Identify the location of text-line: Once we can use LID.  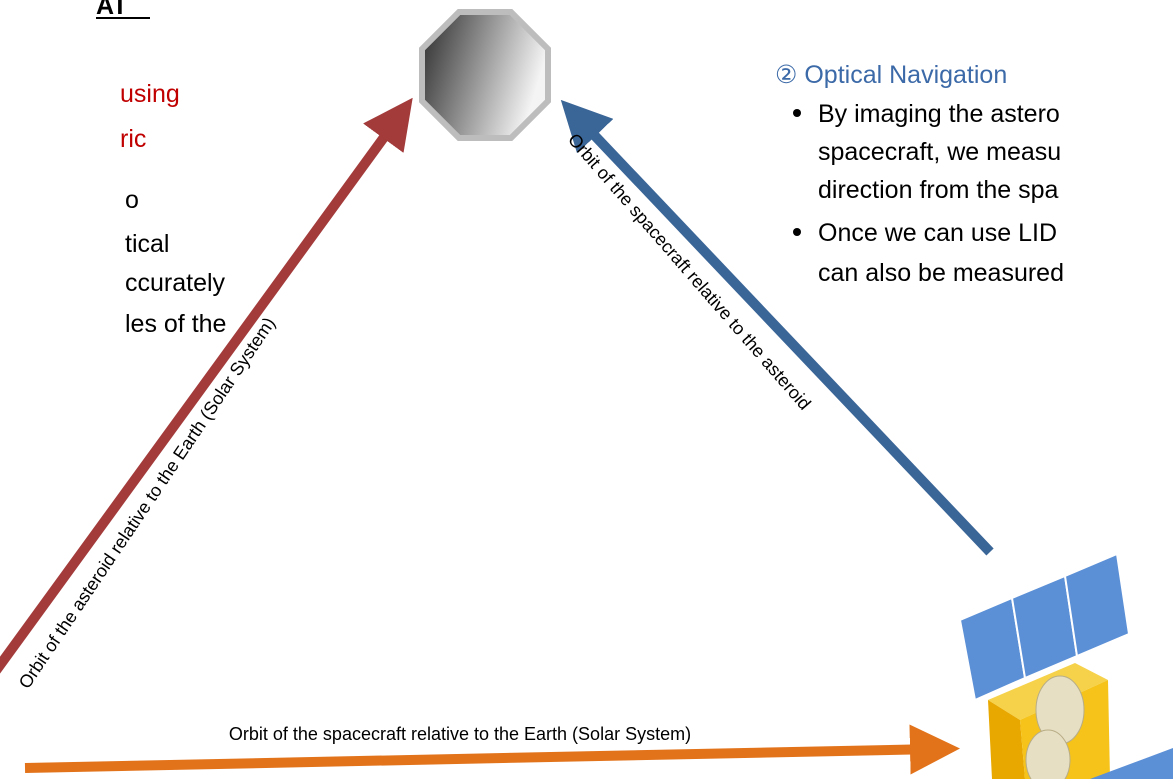
(937, 233).